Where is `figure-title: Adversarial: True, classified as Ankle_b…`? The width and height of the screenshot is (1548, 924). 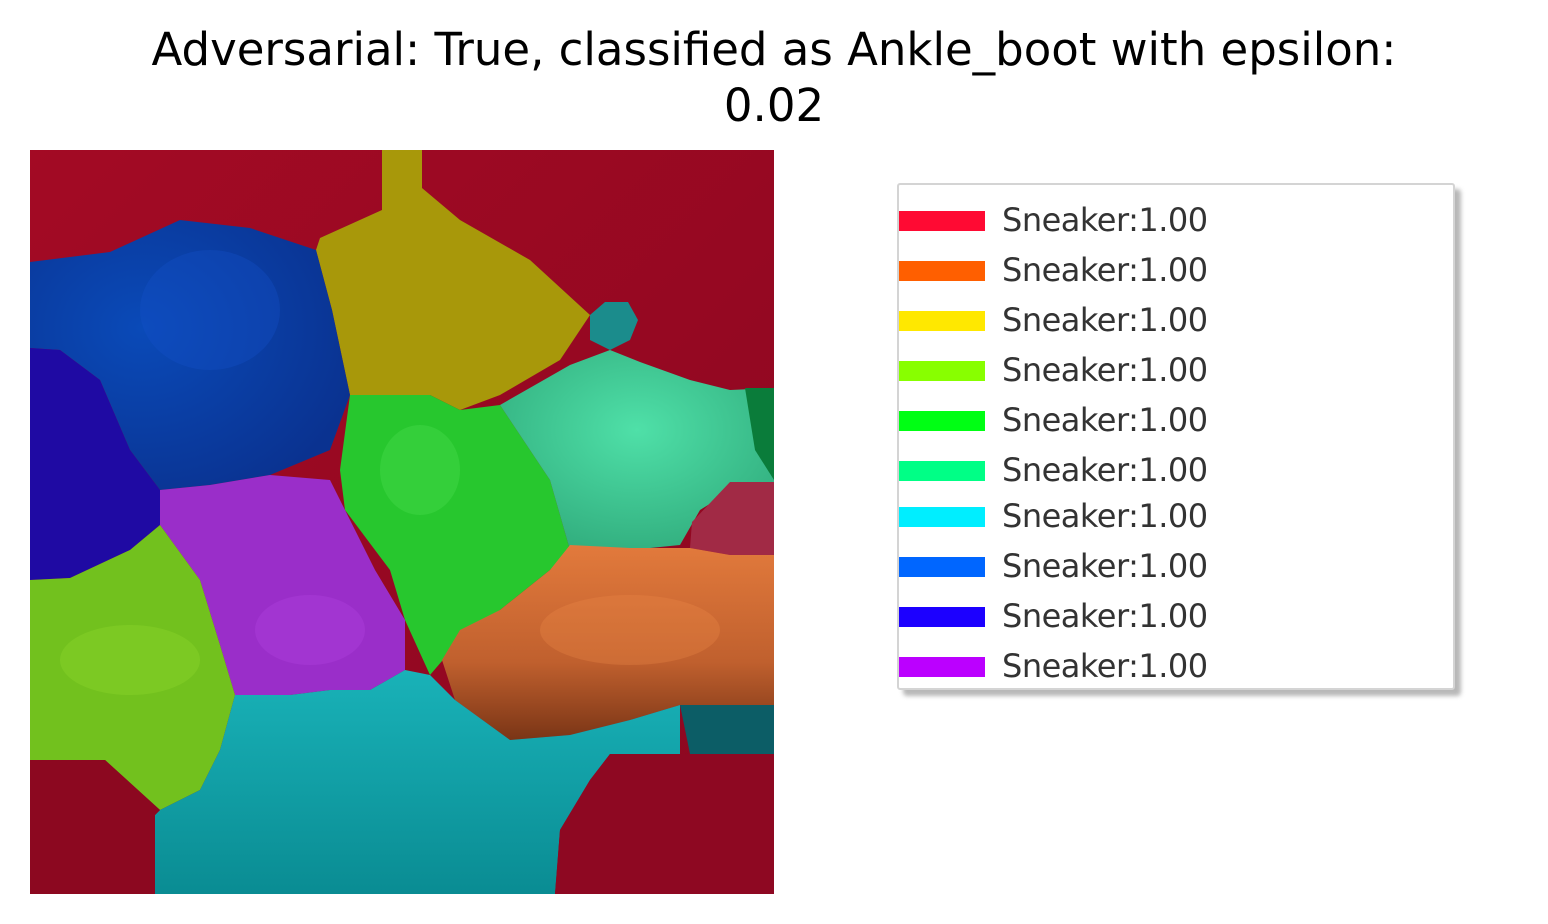 figure-title: Adversarial: True, classified as Ankle_b… is located at coordinates (774, 78).